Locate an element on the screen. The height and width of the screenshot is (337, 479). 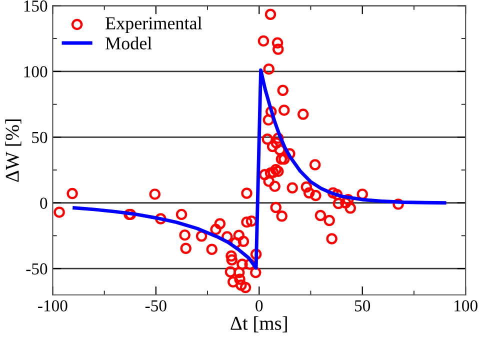
x-tick-label: 100 is located at coordinates (466, 306).